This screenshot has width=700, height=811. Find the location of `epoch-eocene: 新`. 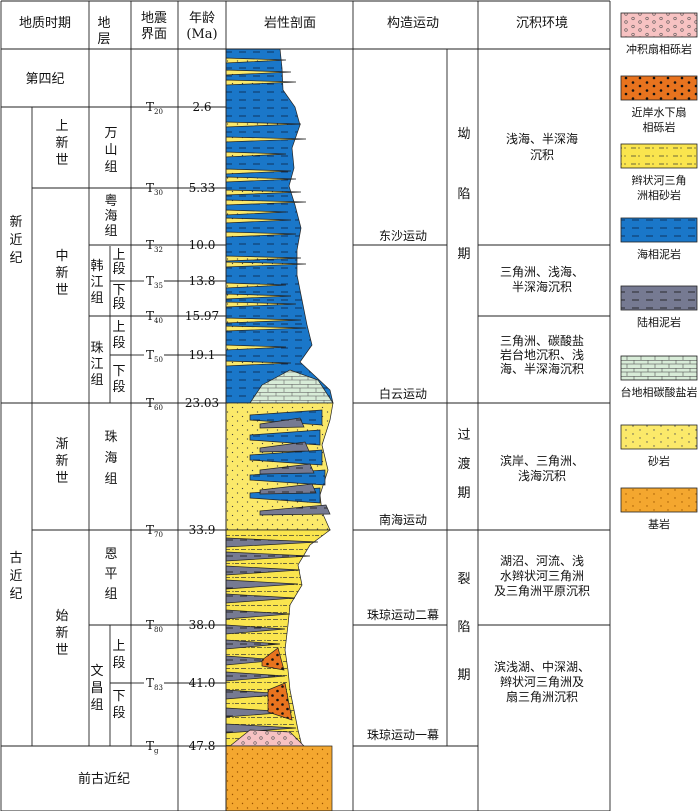

epoch-eocene: 新 is located at coordinates (61, 633).